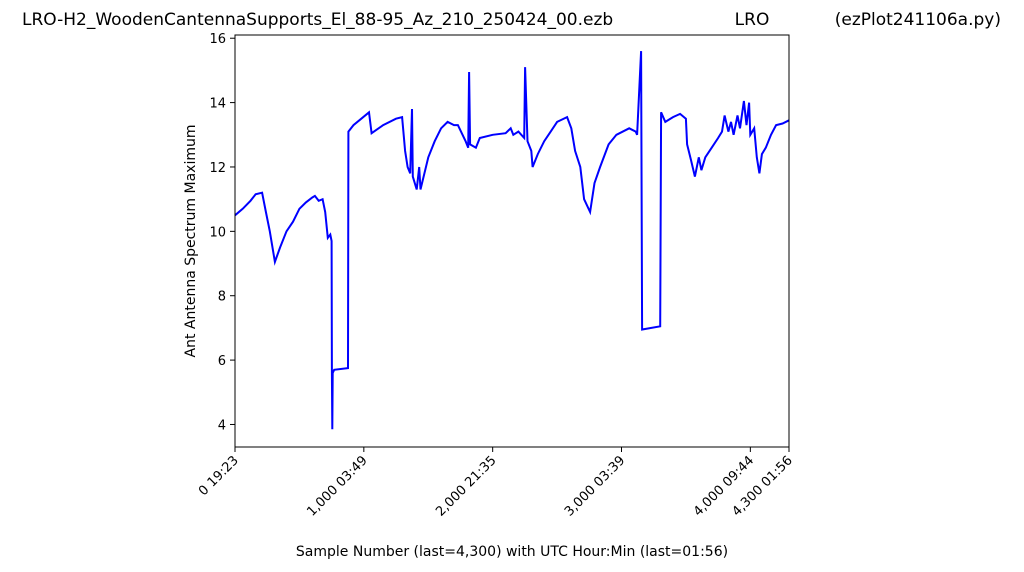  What do you see at coordinates (466, 486) in the screenshot?
I see `x-tick-label: 2,000 21:35` at bounding box center [466, 486].